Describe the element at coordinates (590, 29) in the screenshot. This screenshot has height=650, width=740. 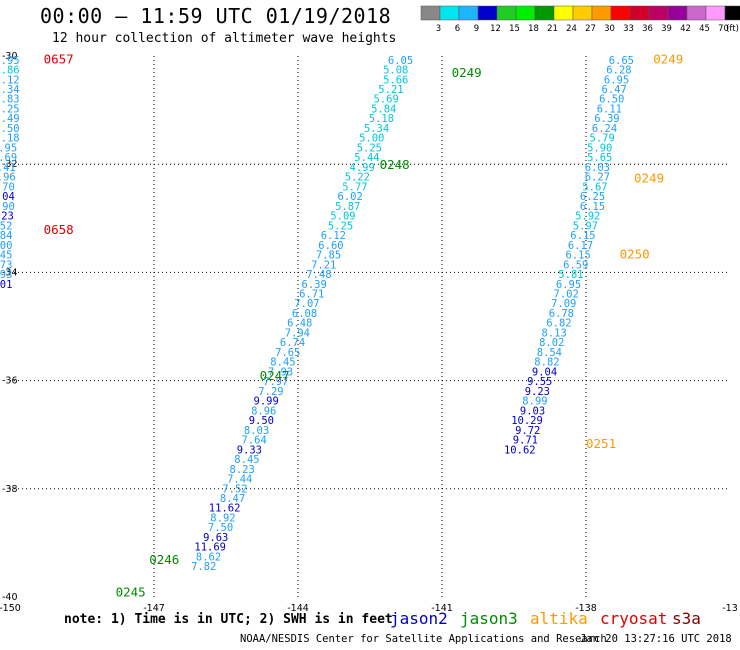
I see `colorbar-label: 27` at that location.